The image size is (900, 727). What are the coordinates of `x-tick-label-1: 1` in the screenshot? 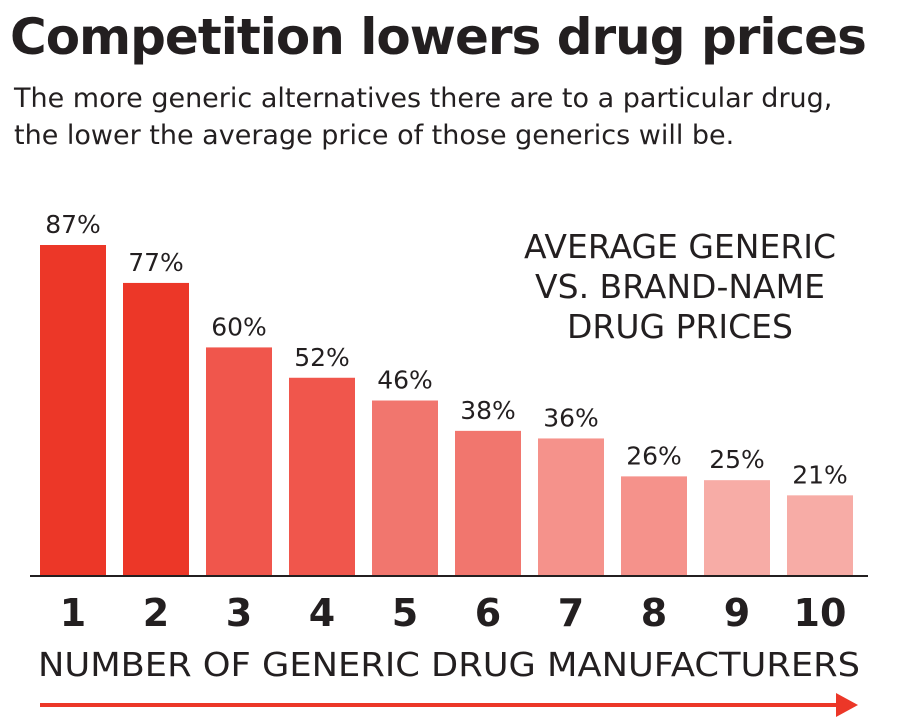 It's located at (73, 613).